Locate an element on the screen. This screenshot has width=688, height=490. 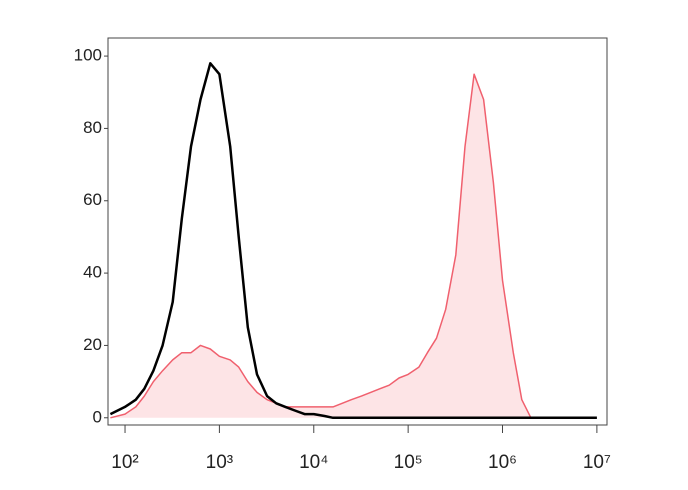
y-tick-label: 40 is located at coordinates (92, 272).